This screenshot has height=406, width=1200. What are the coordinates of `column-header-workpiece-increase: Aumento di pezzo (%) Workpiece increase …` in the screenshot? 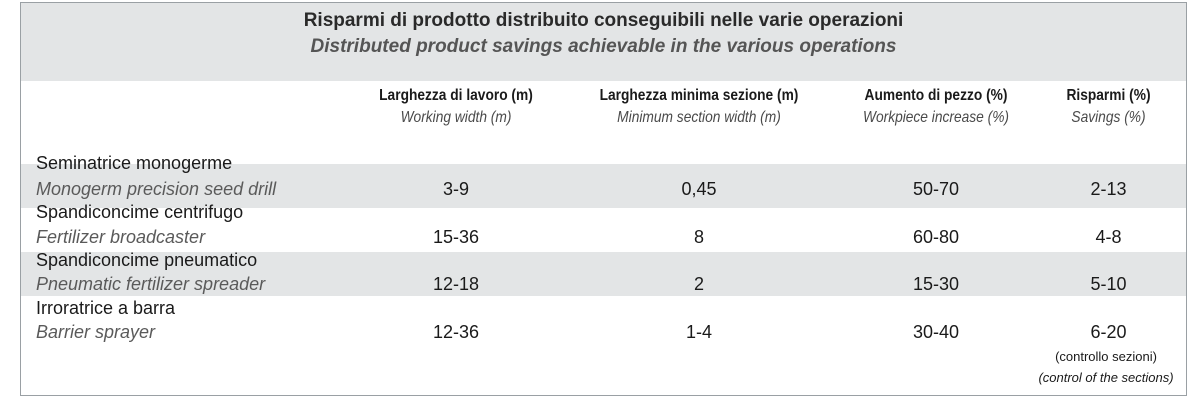 It's located at (936, 107).